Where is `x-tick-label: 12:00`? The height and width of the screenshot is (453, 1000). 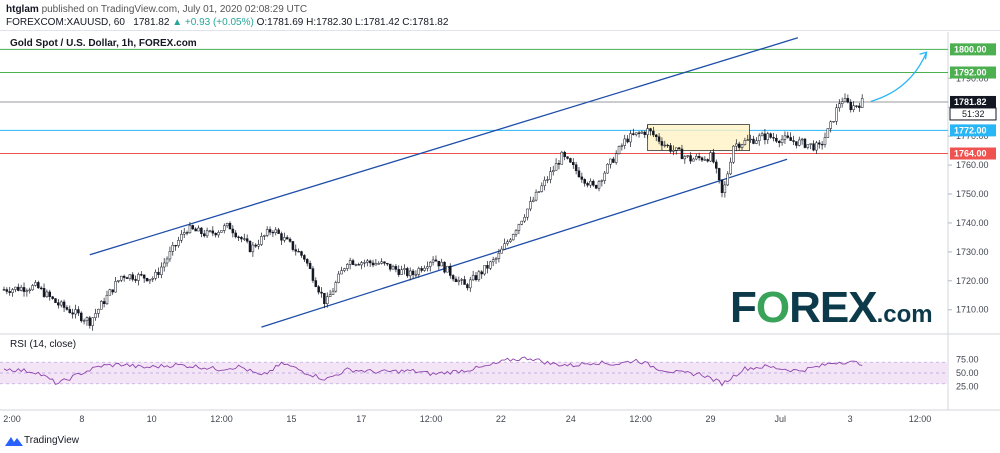
x-tick-label: 12:00 is located at coordinates (640, 419).